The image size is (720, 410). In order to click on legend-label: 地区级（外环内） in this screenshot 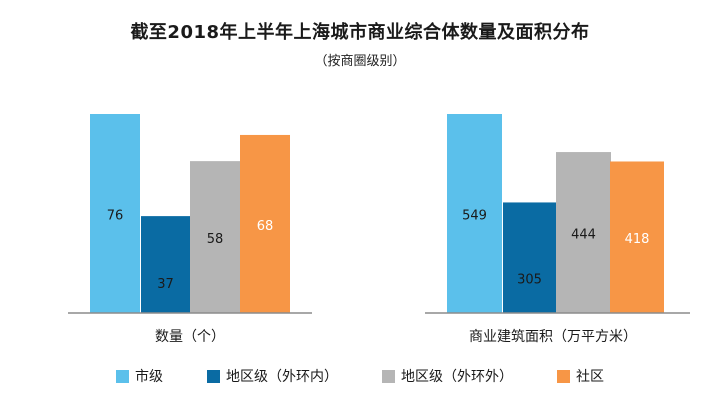, I will do `click(282, 377)`.